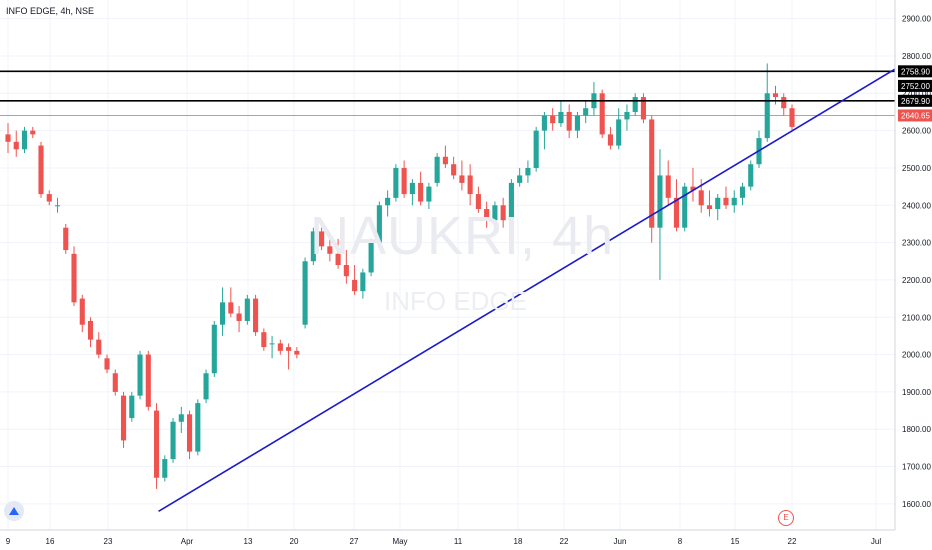 The width and height of the screenshot is (932, 550). I want to click on time-axis: 9 16 23 Apr 13 20 27 May 11 18 22 Jun 8 15 22 Jul, so click(447, 537).